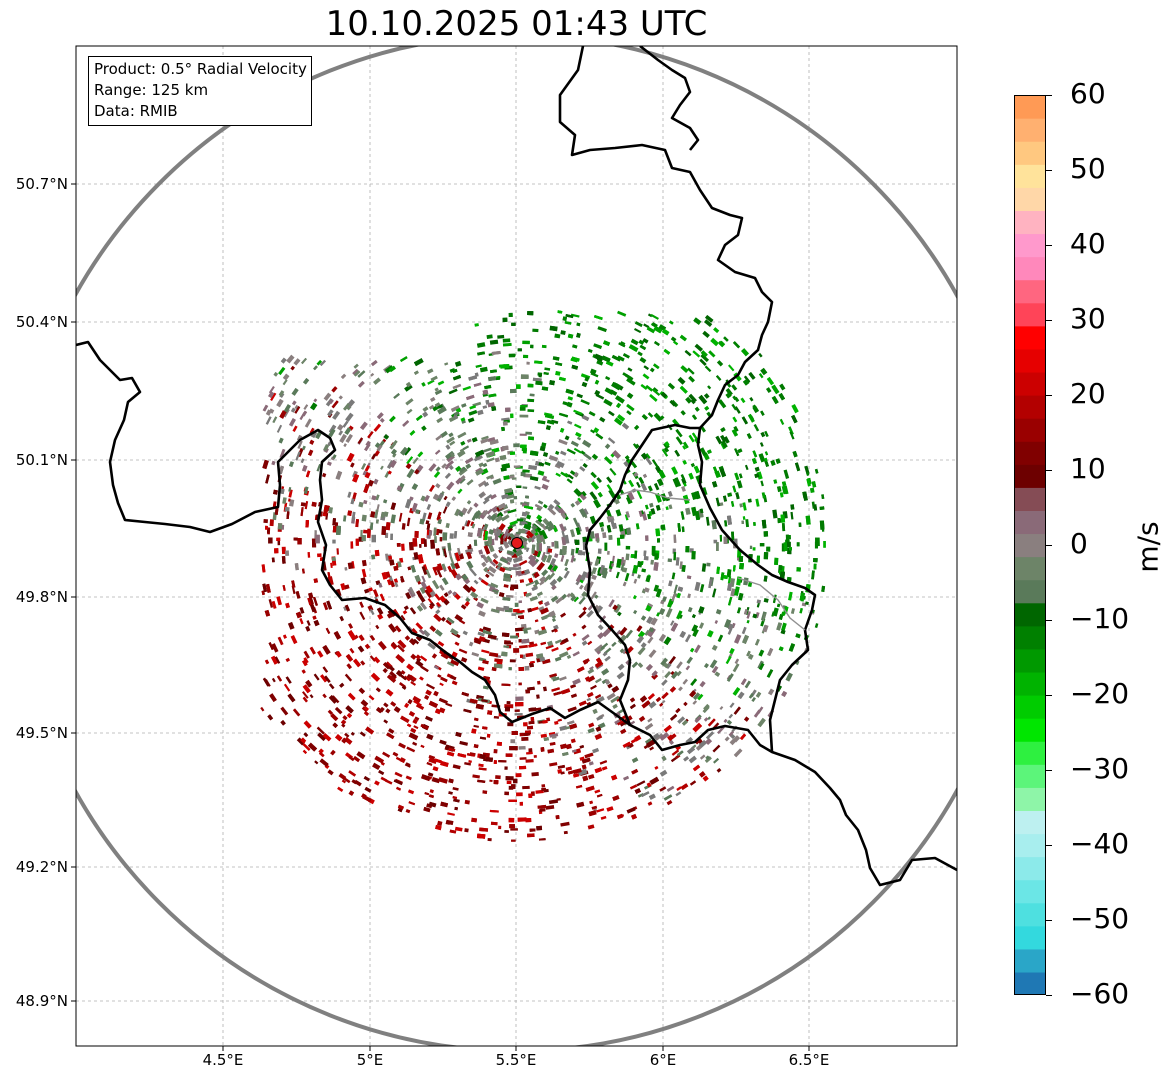 Image resolution: width=1171 pixels, height=1081 pixels. I want to click on lon-label: 5.5°E, so click(516, 1060).